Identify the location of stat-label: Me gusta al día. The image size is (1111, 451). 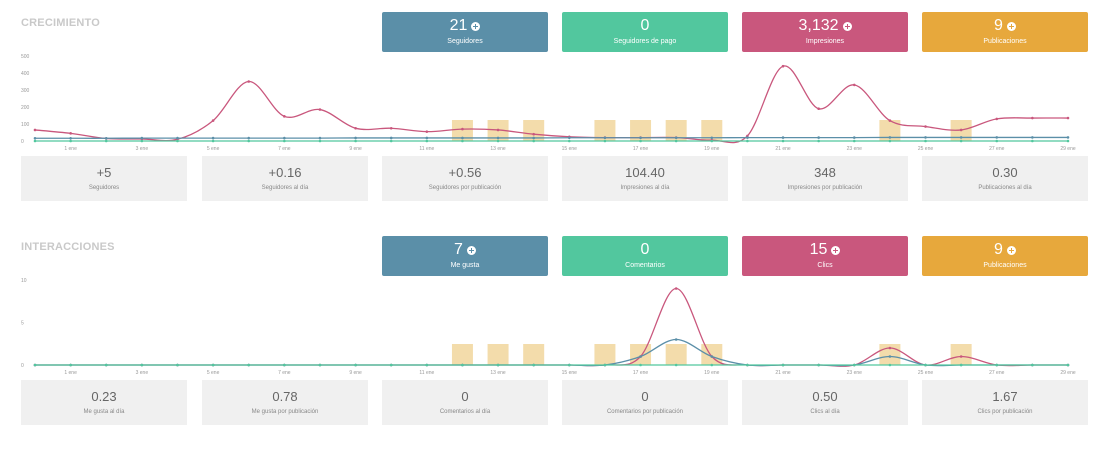
(104, 412).